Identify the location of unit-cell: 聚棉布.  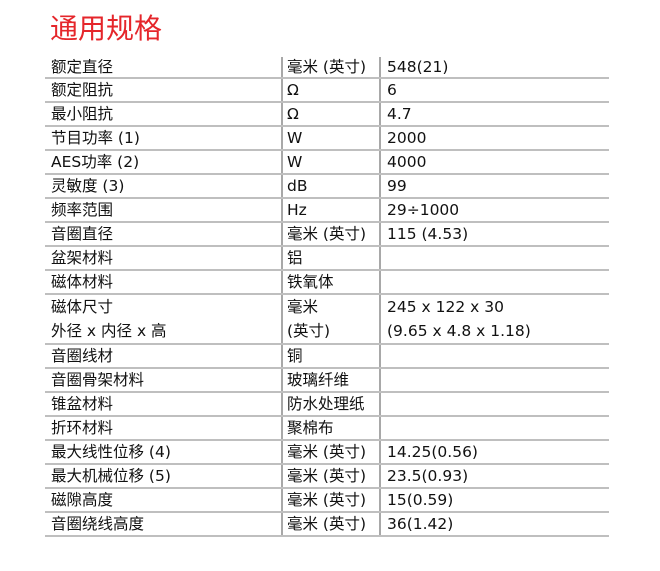
(330, 428).